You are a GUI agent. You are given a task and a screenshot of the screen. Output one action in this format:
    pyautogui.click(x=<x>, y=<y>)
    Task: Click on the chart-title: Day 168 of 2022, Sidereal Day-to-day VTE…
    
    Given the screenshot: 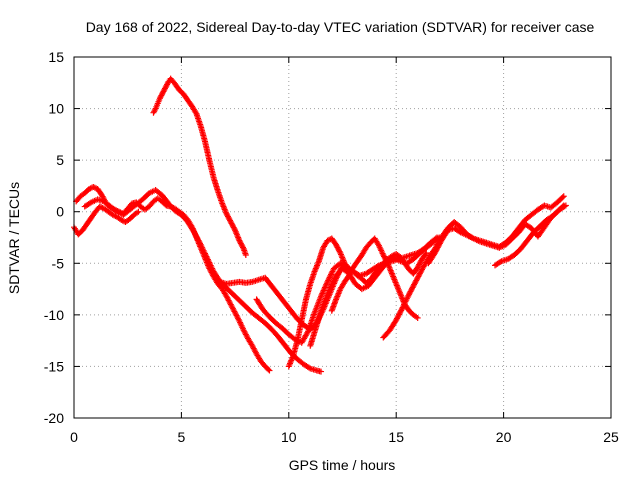 What is the action you would take?
    pyautogui.click(x=340, y=27)
    